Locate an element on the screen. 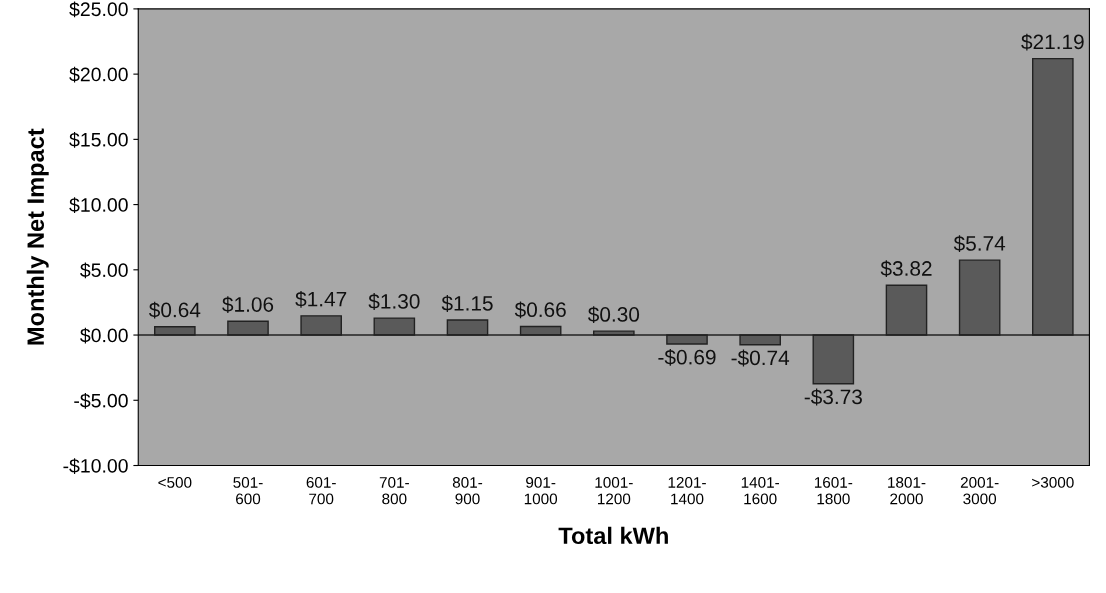 Image resolution: width=1106 pixels, height=593 pixels. data-label: $1.15 is located at coordinates (467, 303).